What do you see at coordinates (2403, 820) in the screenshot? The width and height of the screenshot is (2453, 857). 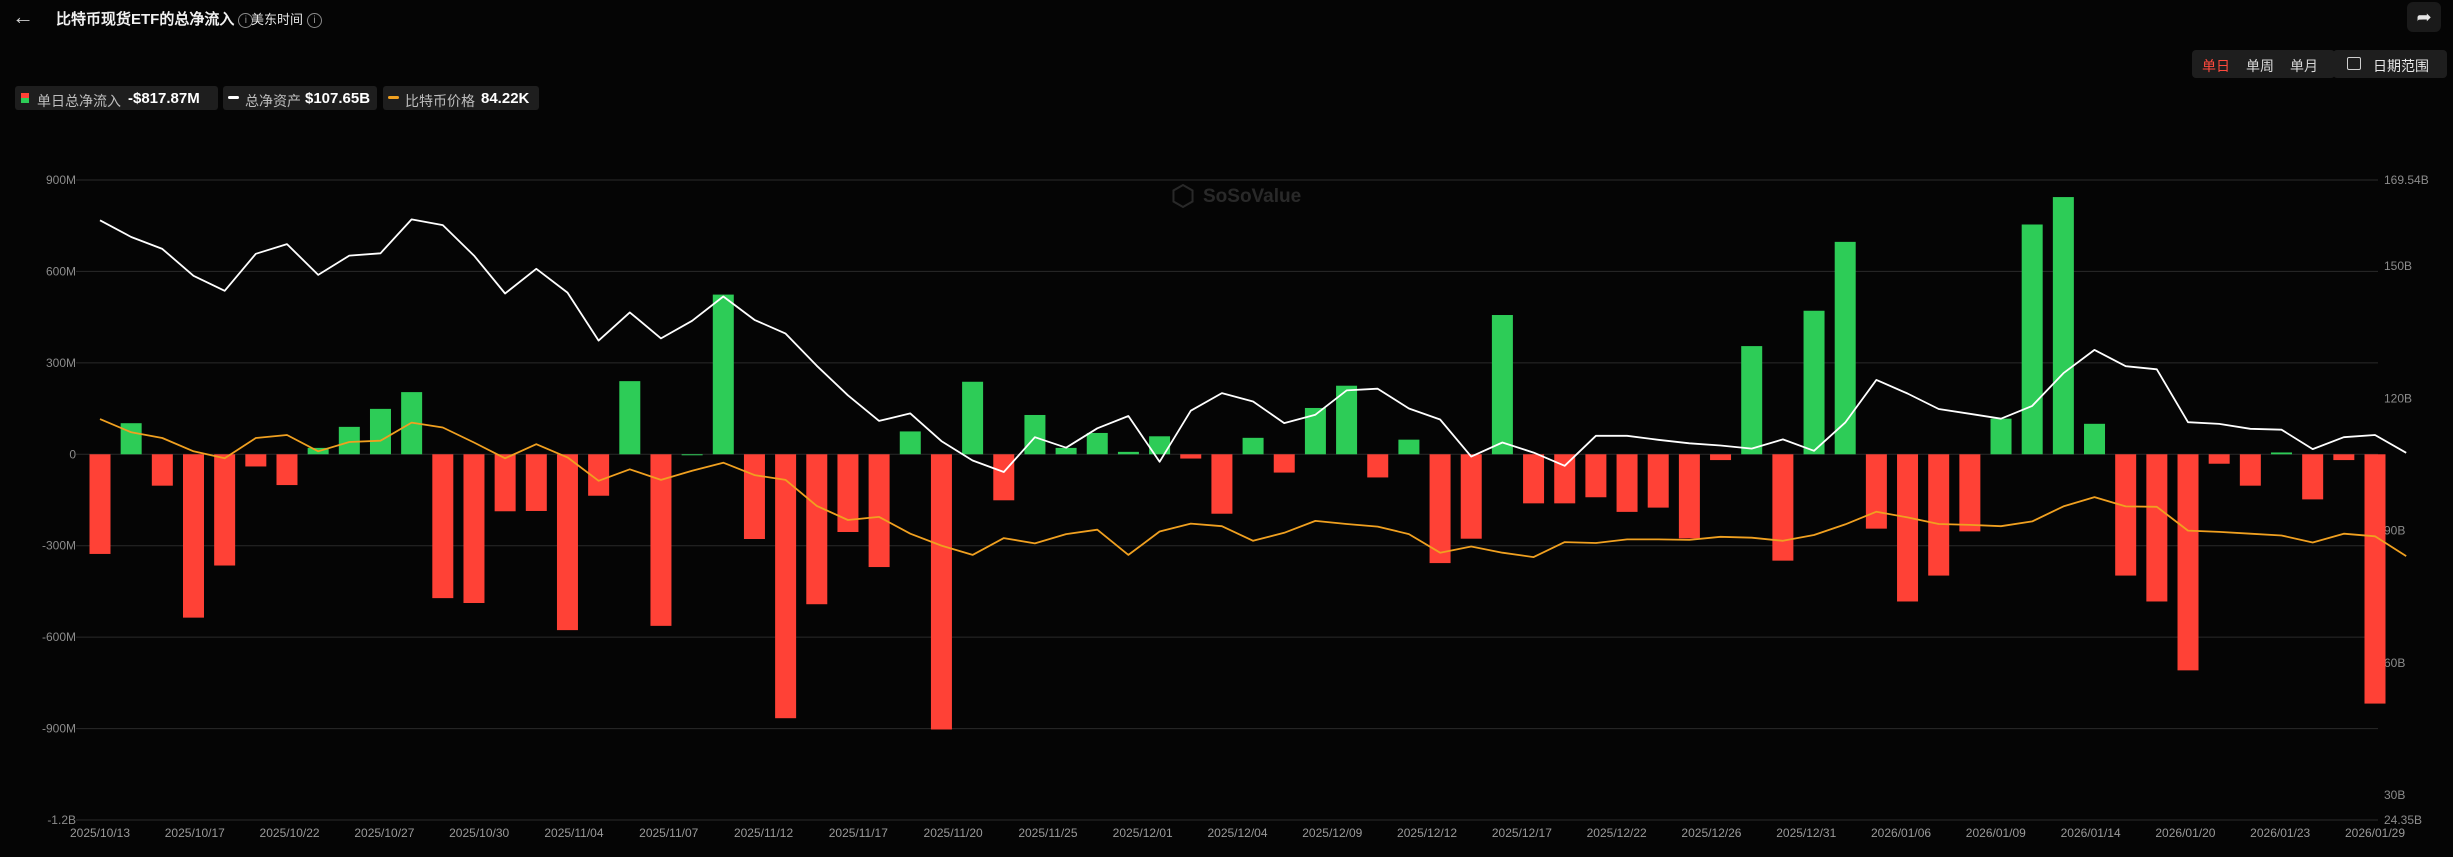 I see `y2-tick-label: 24.35B` at bounding box center [2403, 820].